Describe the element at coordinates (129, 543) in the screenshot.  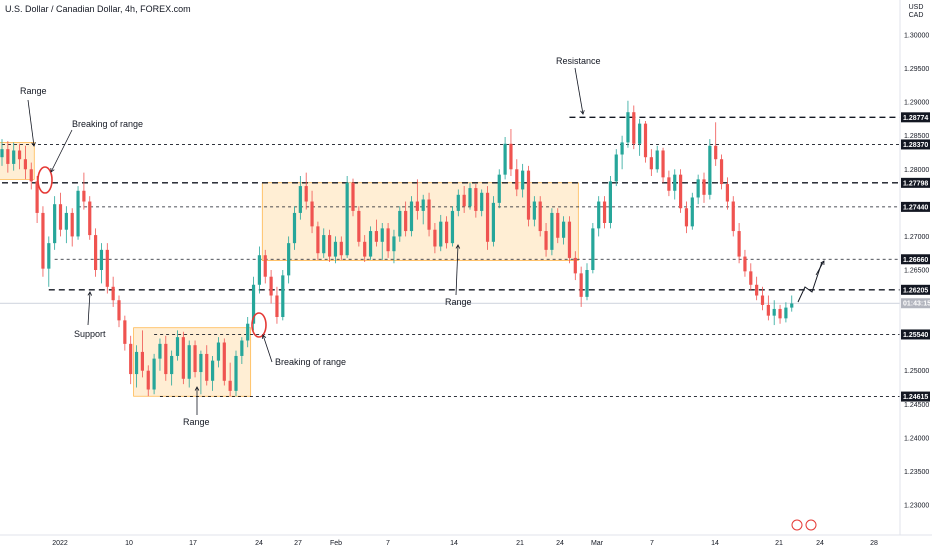
I see `x-tick-label: 10` at that location.